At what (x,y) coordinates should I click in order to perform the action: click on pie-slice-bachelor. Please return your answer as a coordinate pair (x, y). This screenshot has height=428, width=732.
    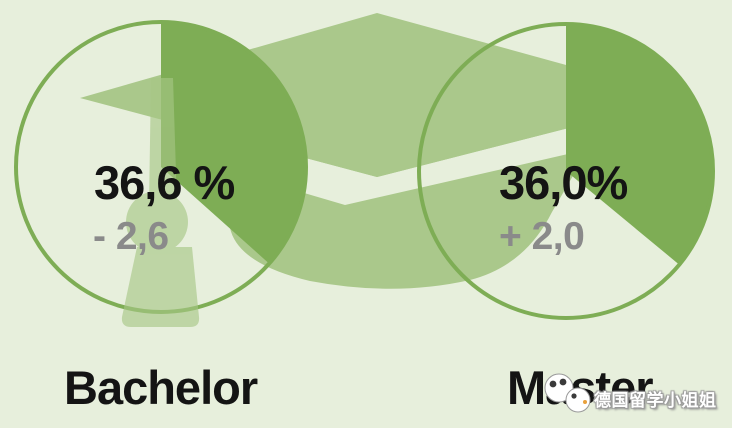
    Looking at the image, I should click on (234, 142).